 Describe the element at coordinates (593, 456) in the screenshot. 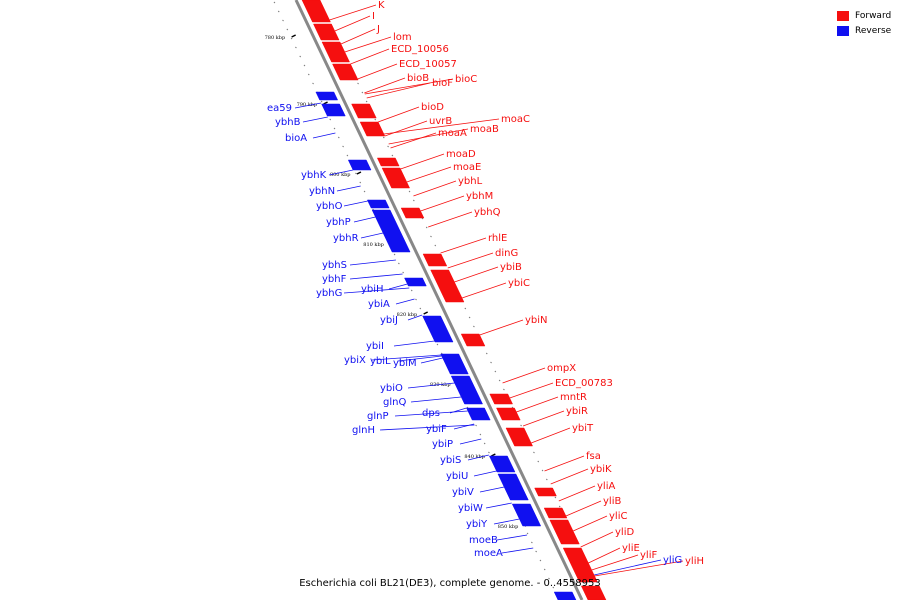

I see `forward-gene-label-fsa: fsa` at that location.